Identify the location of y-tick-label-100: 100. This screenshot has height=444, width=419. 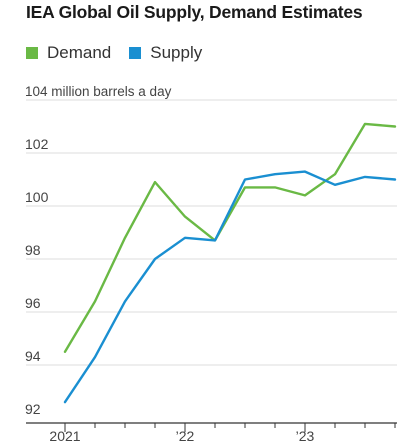
(37, 197).